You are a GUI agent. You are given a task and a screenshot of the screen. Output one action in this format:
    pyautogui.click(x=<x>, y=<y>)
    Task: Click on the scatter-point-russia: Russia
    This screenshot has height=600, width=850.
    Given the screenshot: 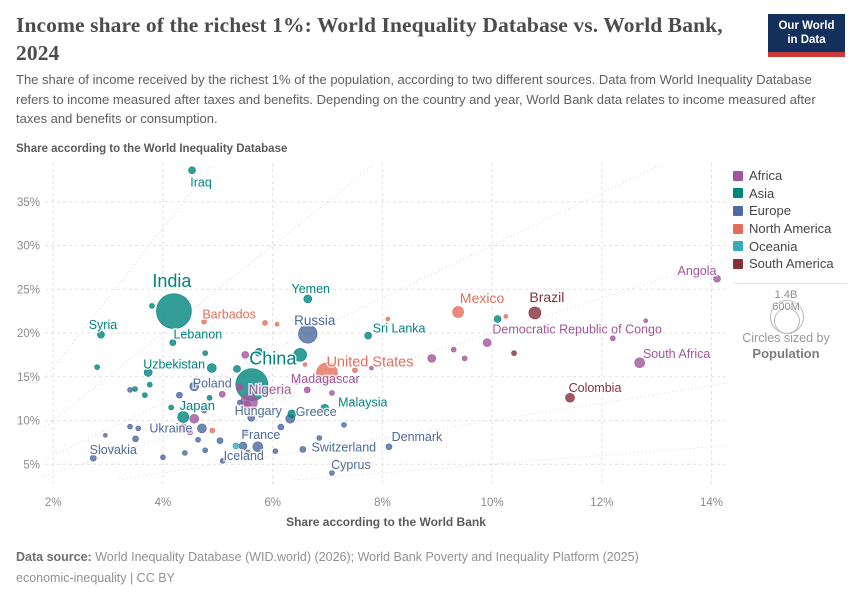 What is the action you would take?
    pyautogui.click(x=308, y=334)
    